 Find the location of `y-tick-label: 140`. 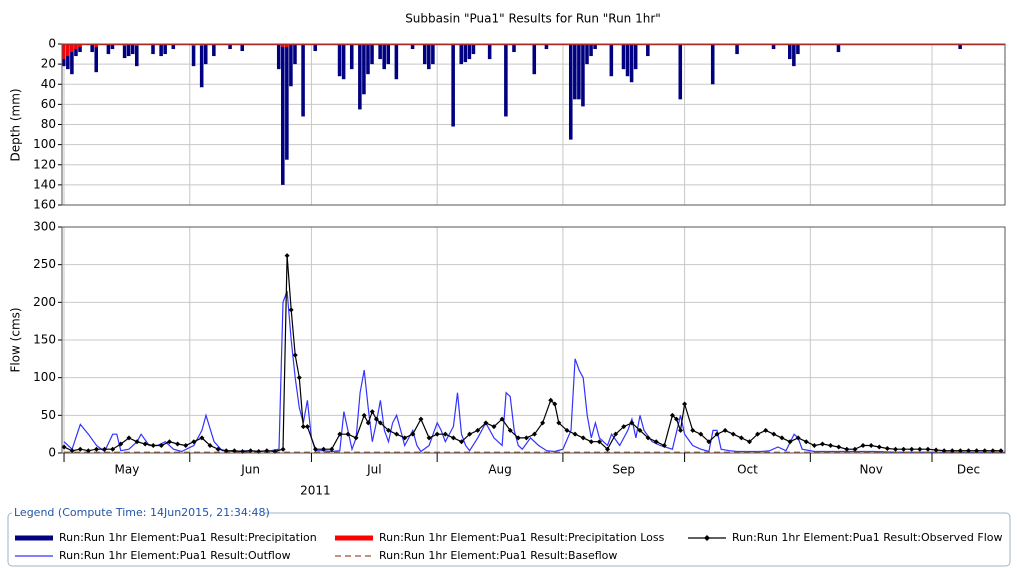

y-tick-label: 140 is located at coordinates (44, 184).